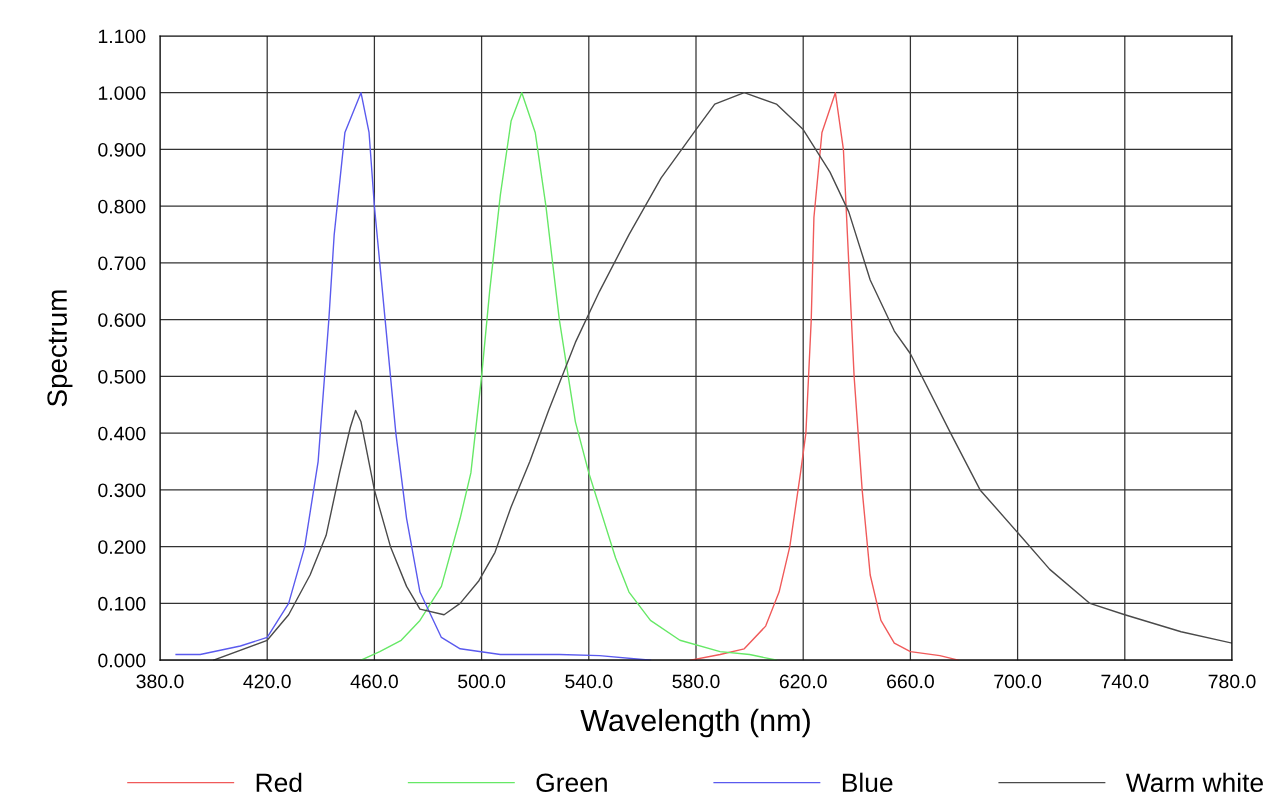 The image size is (1280, 810). Describe the element at coordinates (374, 681) in the screenshot. I see `x-tick-label: 460.0` at that location.